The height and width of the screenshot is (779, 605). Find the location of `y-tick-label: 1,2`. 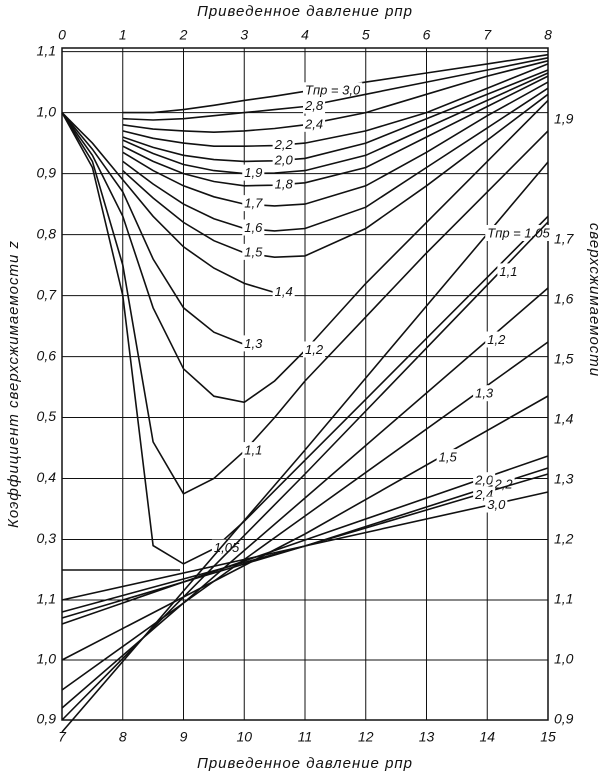

y-tick-label: 1,2 is located at coordinates (564, 539).